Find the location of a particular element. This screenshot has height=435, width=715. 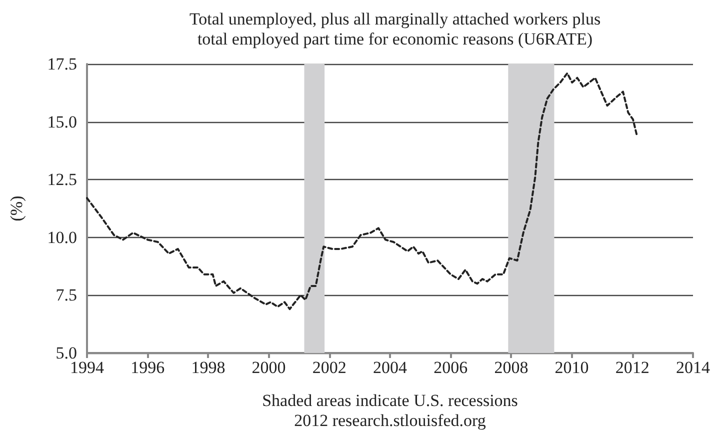

y-tick-label: 10.0 is located at coordinates (62, 237).